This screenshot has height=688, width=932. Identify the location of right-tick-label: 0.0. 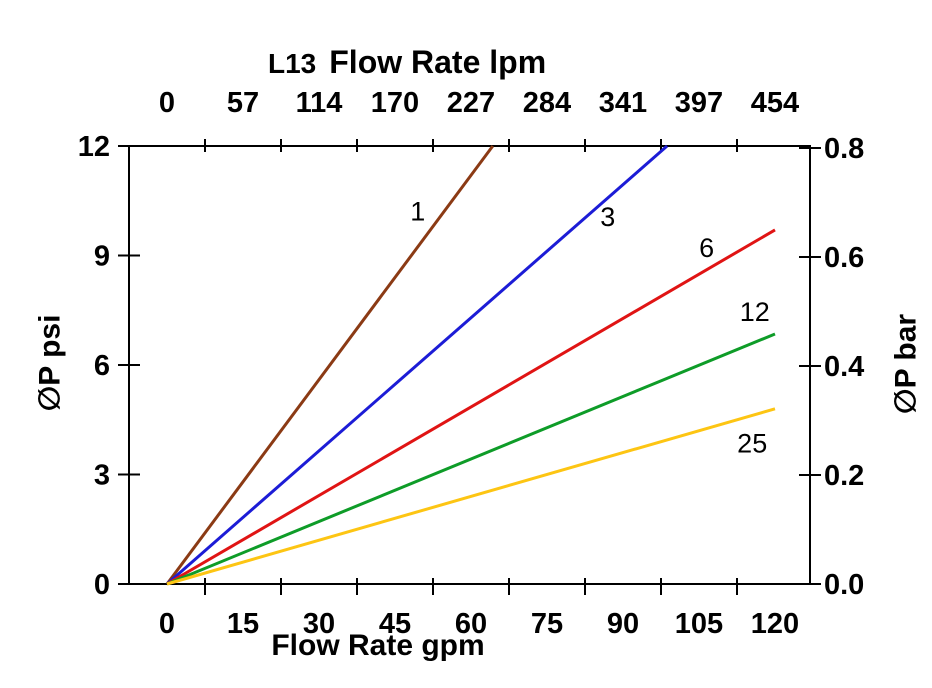
(844, 585).